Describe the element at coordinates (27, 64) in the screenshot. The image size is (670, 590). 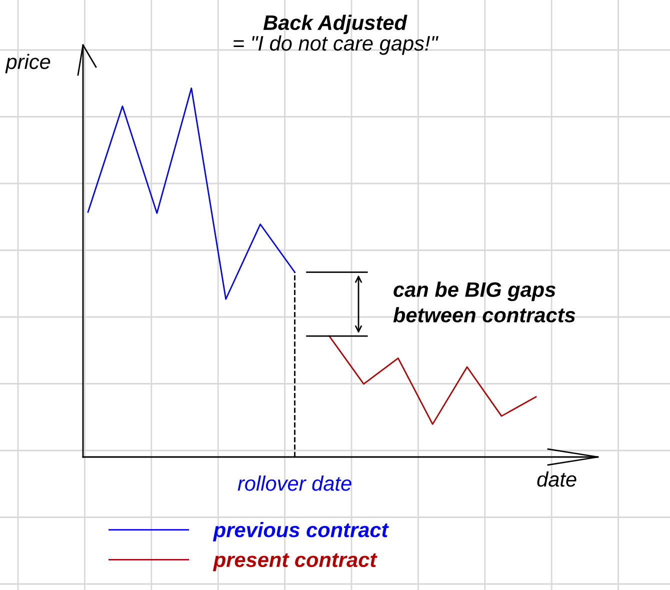
I see `y-axis-title: price` at that location.